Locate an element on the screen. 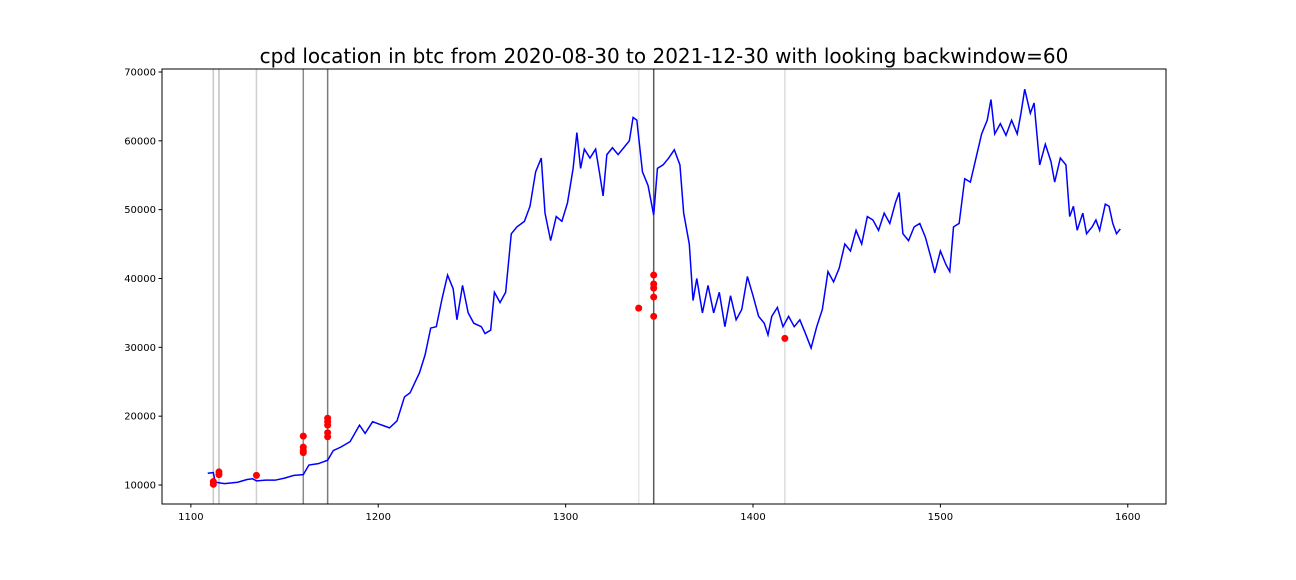 This screenshot has width=1296, height=580. y-tick-label: 40000 is located at coordinates (140, 279).